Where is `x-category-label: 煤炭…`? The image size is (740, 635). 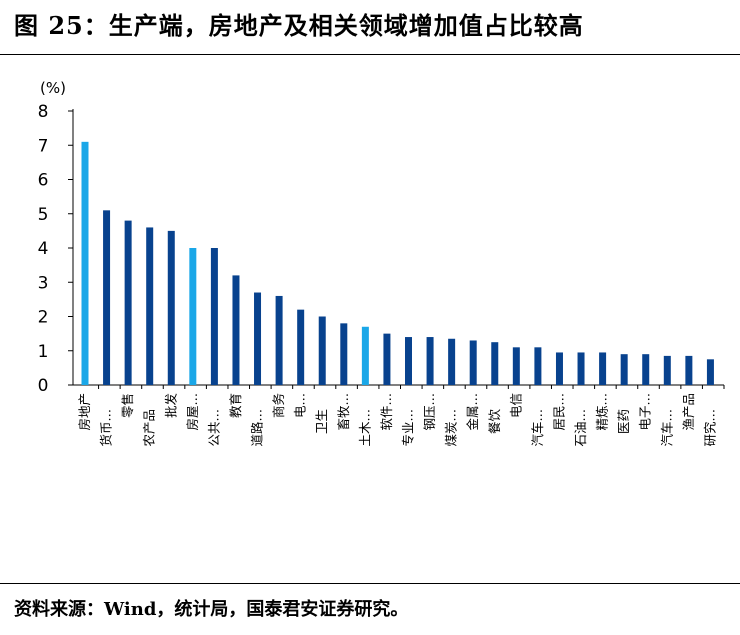
x-category-label: 煤炭… is located at coordinates (451, 428).